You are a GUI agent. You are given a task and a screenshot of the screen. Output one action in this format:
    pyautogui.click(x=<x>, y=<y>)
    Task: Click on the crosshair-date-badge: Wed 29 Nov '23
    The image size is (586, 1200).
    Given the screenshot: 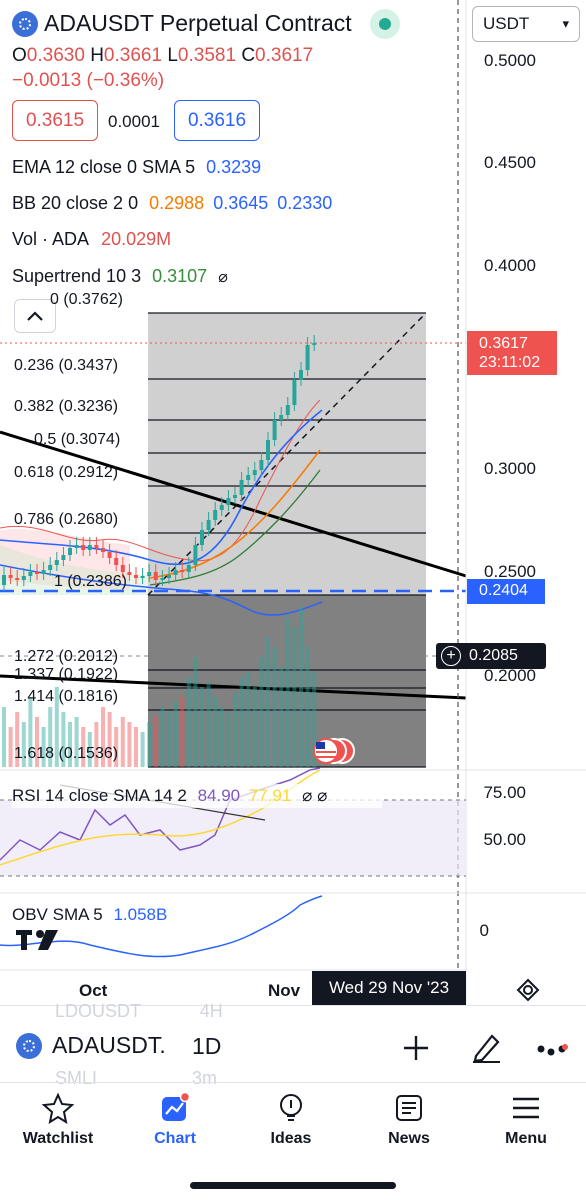 What is the action you would take?
    pyautogui.click(x=389, y=988)
    